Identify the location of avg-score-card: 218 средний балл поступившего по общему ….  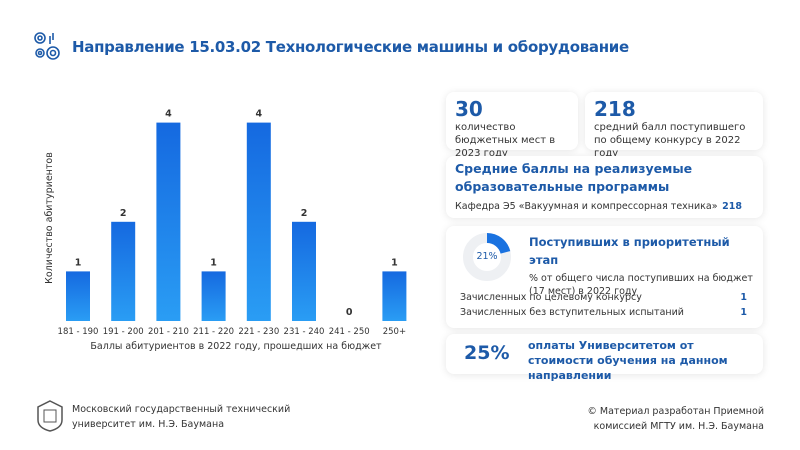
(674, 125).